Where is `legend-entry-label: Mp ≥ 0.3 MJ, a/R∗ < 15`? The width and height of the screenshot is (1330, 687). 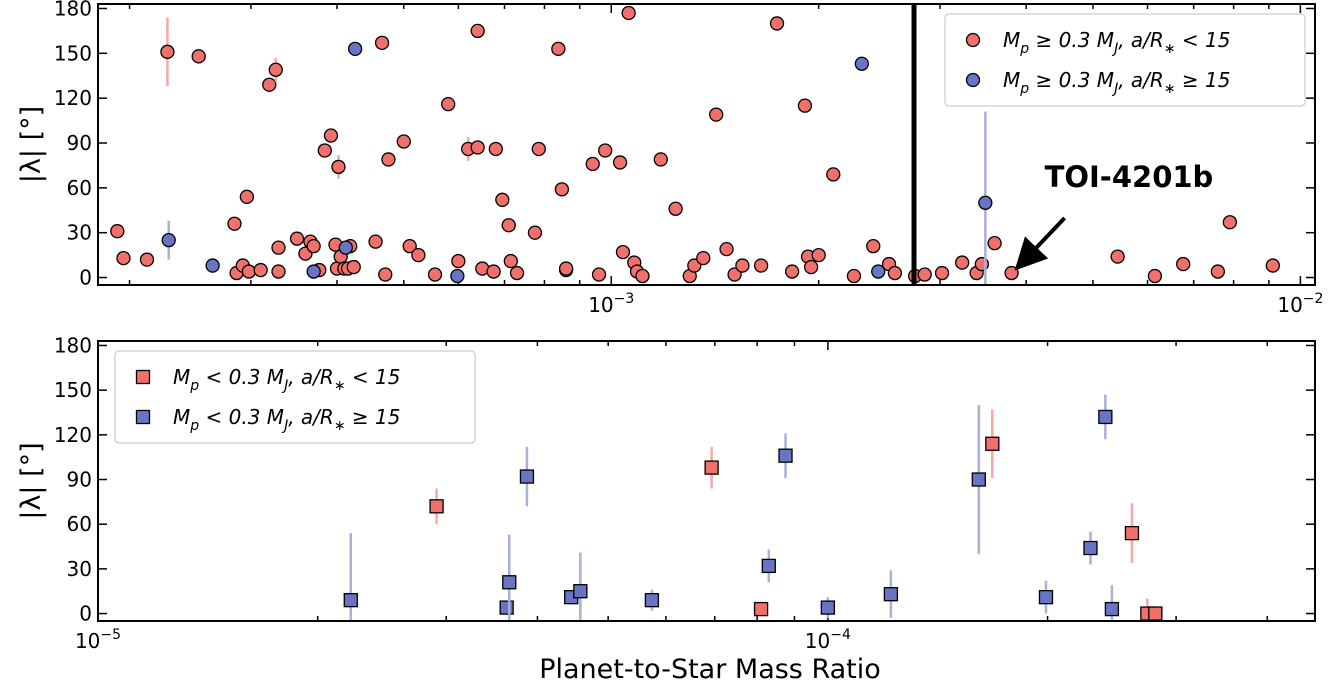
legend-entry-label: Mp ≥ 0.3 MJ, a/R∗ < 15 is located at coordinates (1116, 42).